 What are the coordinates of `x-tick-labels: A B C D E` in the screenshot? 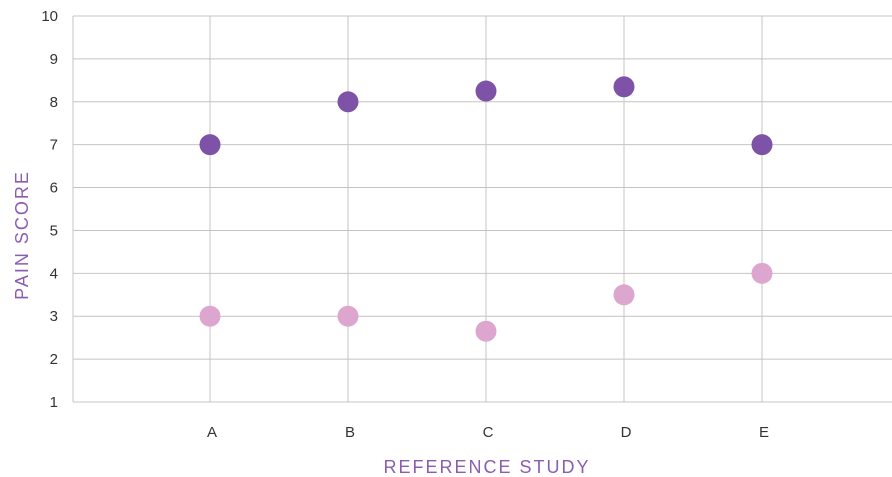 It's located at (488, 432).